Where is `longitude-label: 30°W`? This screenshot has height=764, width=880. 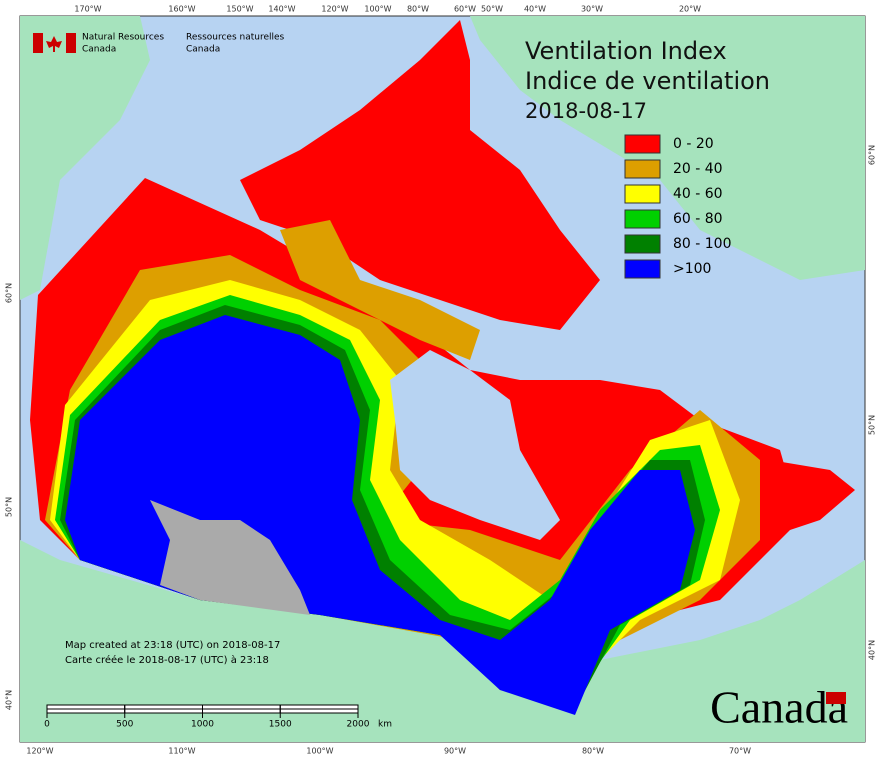
longitude-label: 30°W is located at coordinates (592, 9).